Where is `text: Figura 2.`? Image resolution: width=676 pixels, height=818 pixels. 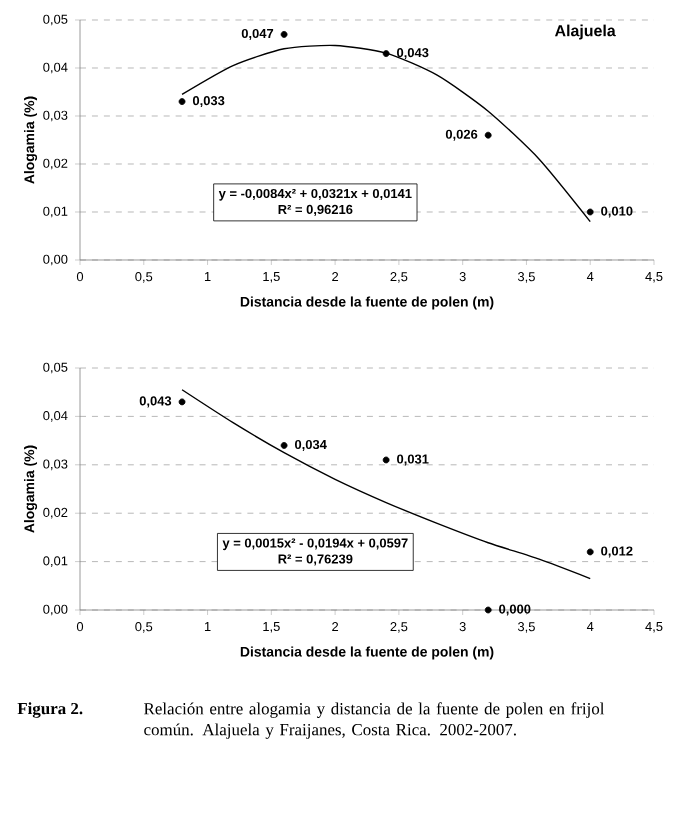 text: Figura 2. is located at coordinates (50, 710).